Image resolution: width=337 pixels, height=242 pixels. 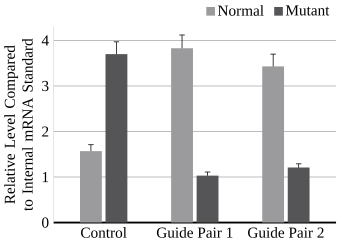 I want to click on y-tick-label: 0, so click(x=45, y=222).